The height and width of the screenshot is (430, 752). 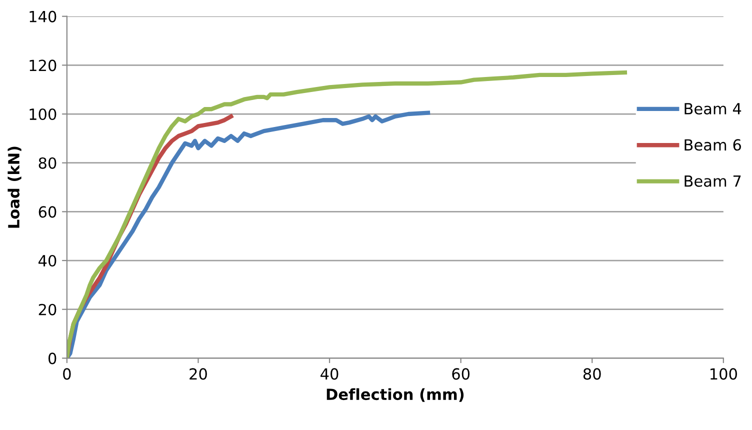 What do you see at coordinates (43, 66) in the screenshot?
I see `y-tick-label: 120` at bounding box center [43, 66].